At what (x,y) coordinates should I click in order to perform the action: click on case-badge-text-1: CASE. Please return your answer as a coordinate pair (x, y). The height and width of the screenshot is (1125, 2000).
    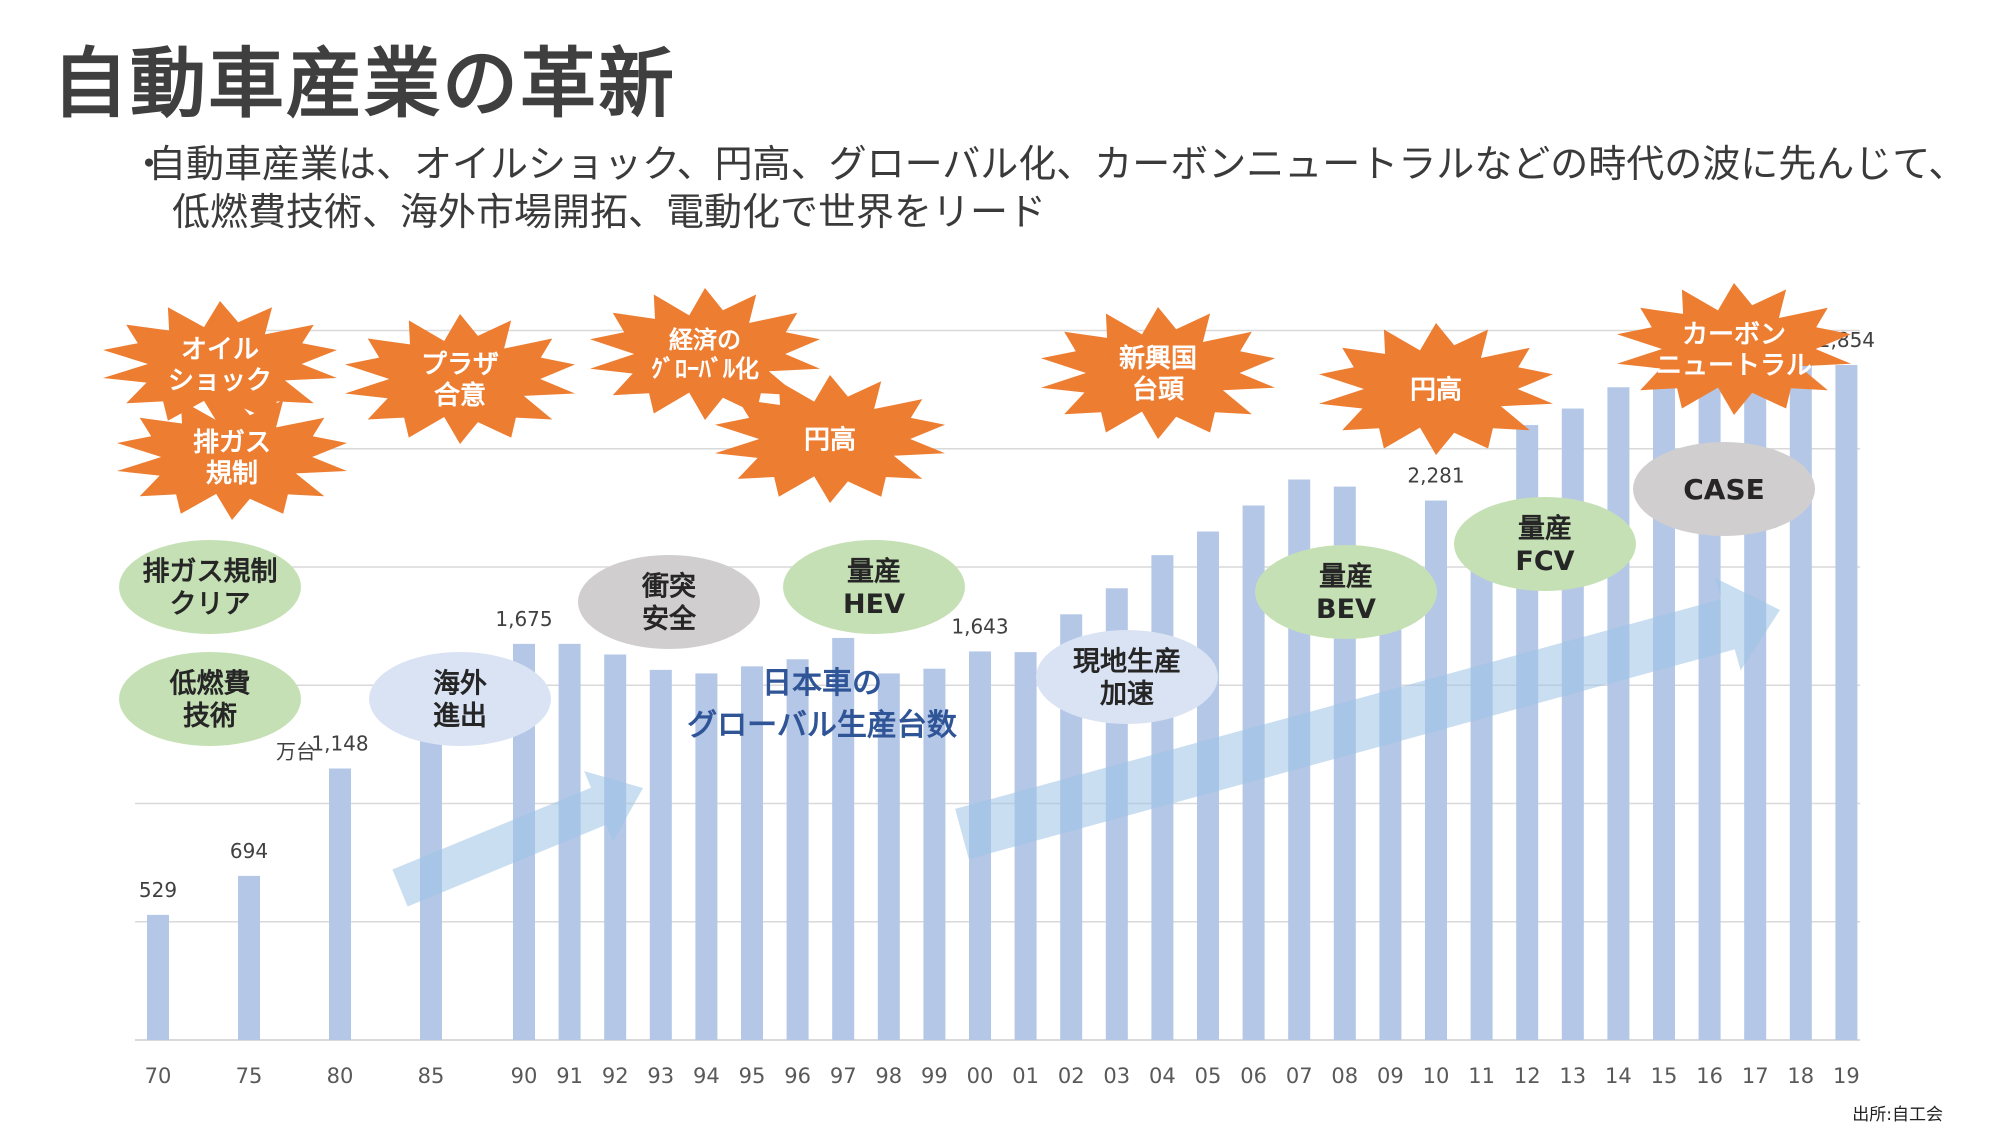
    Looking at the image, I should click on (1724, 489).